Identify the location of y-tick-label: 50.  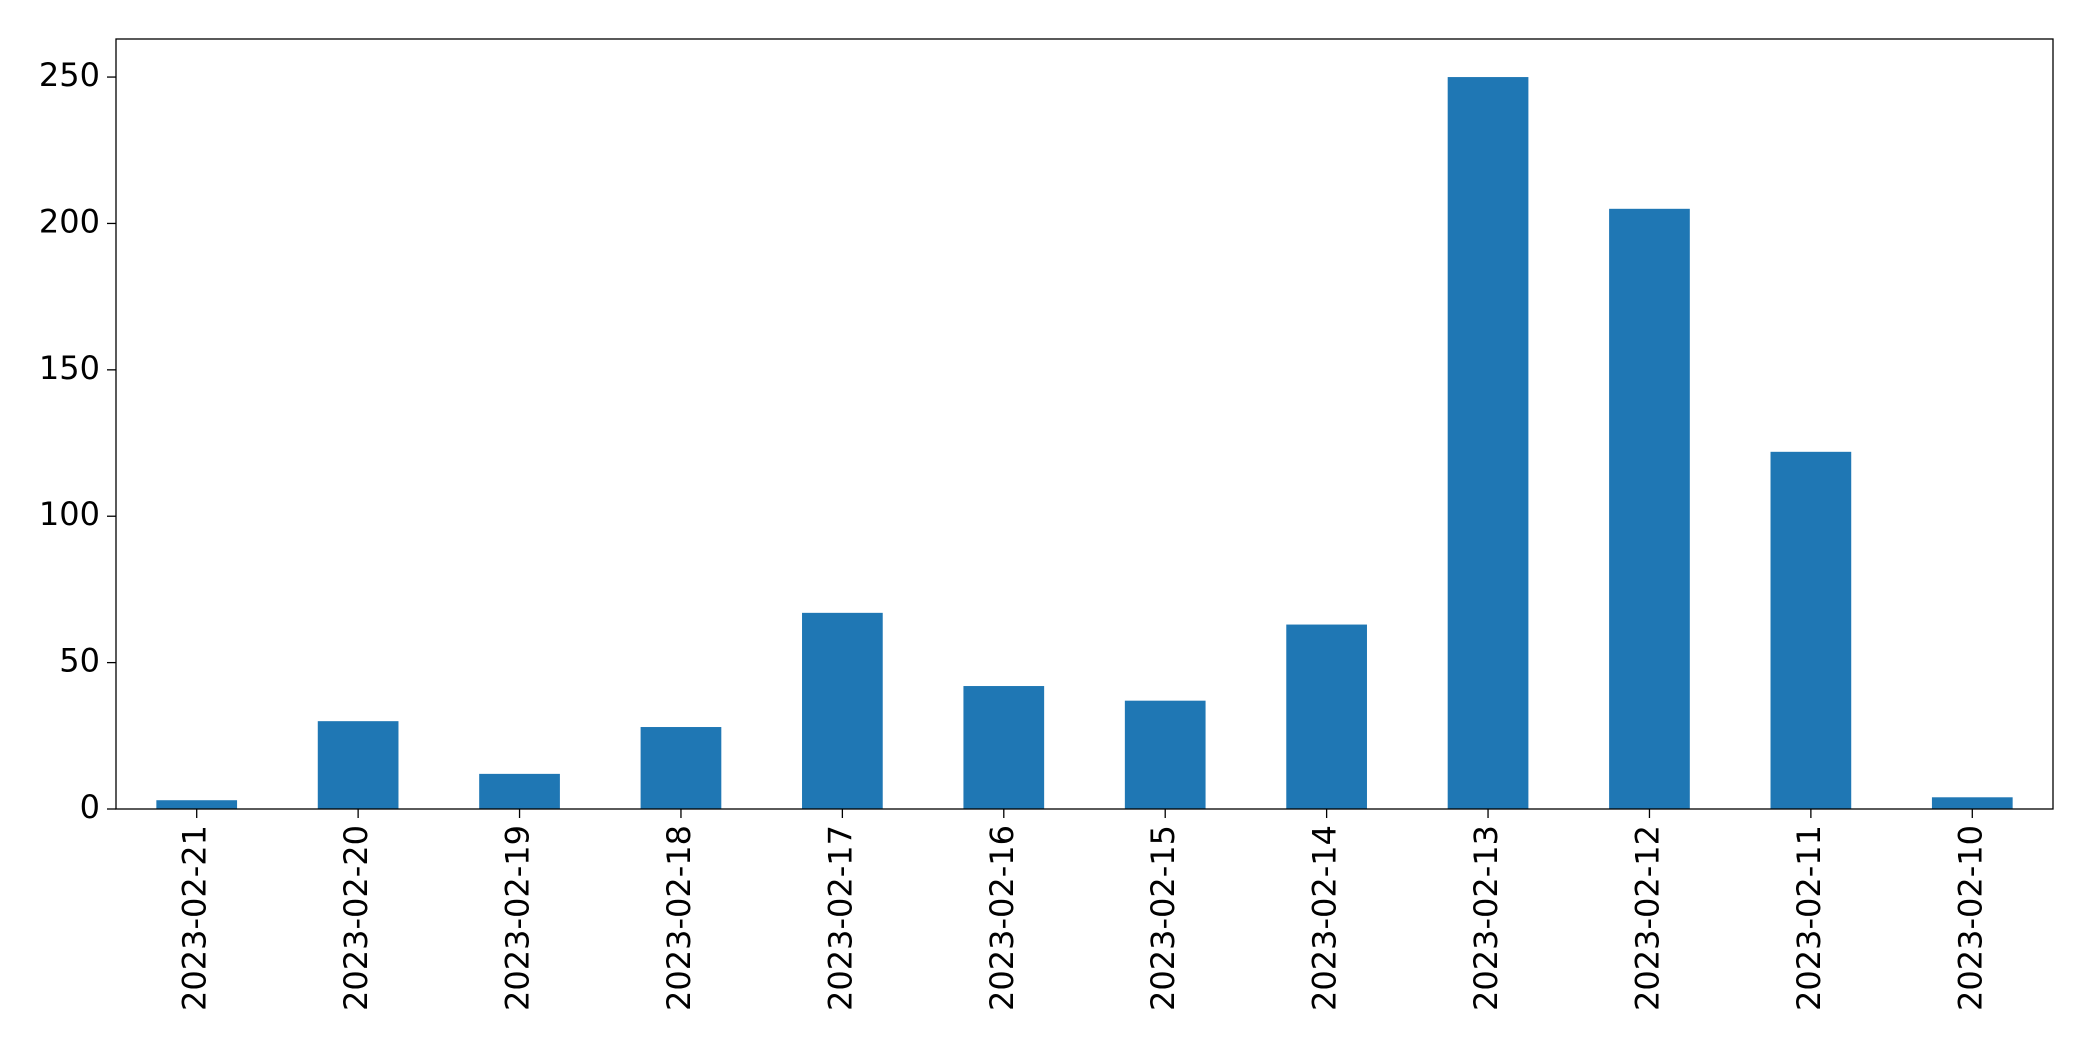
(79, 661).